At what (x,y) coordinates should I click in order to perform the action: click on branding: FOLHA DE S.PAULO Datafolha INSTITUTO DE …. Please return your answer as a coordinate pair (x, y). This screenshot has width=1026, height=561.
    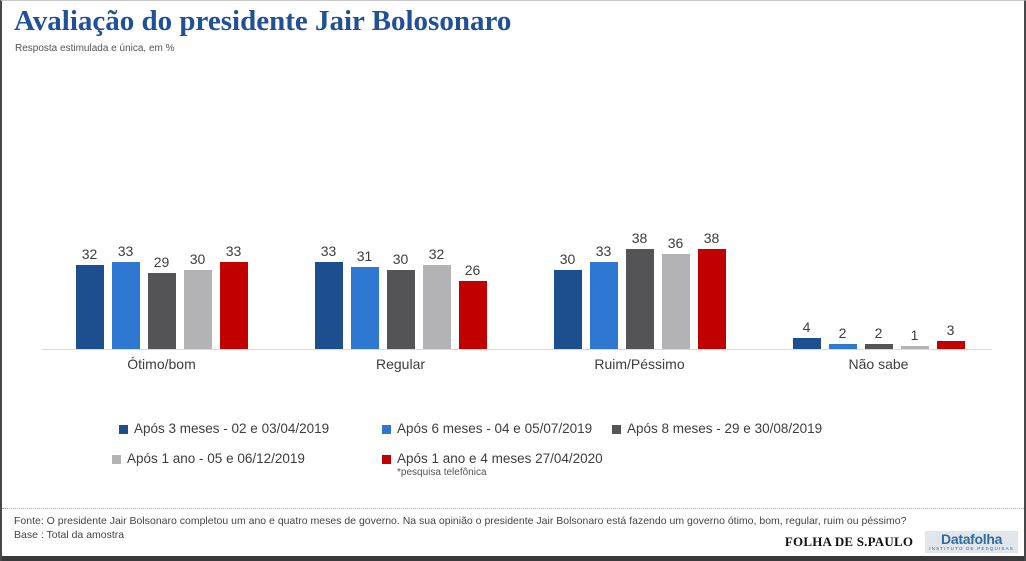
    Looking at the image, I should click on (901, 542).